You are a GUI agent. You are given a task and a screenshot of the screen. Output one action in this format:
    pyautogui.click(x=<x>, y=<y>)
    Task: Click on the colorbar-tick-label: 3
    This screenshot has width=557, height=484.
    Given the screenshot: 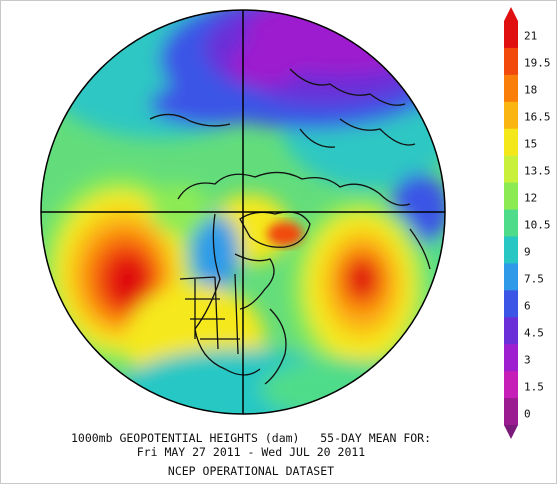 What is the action you would take?
    pyautogui.click(x=527, y=360)
    